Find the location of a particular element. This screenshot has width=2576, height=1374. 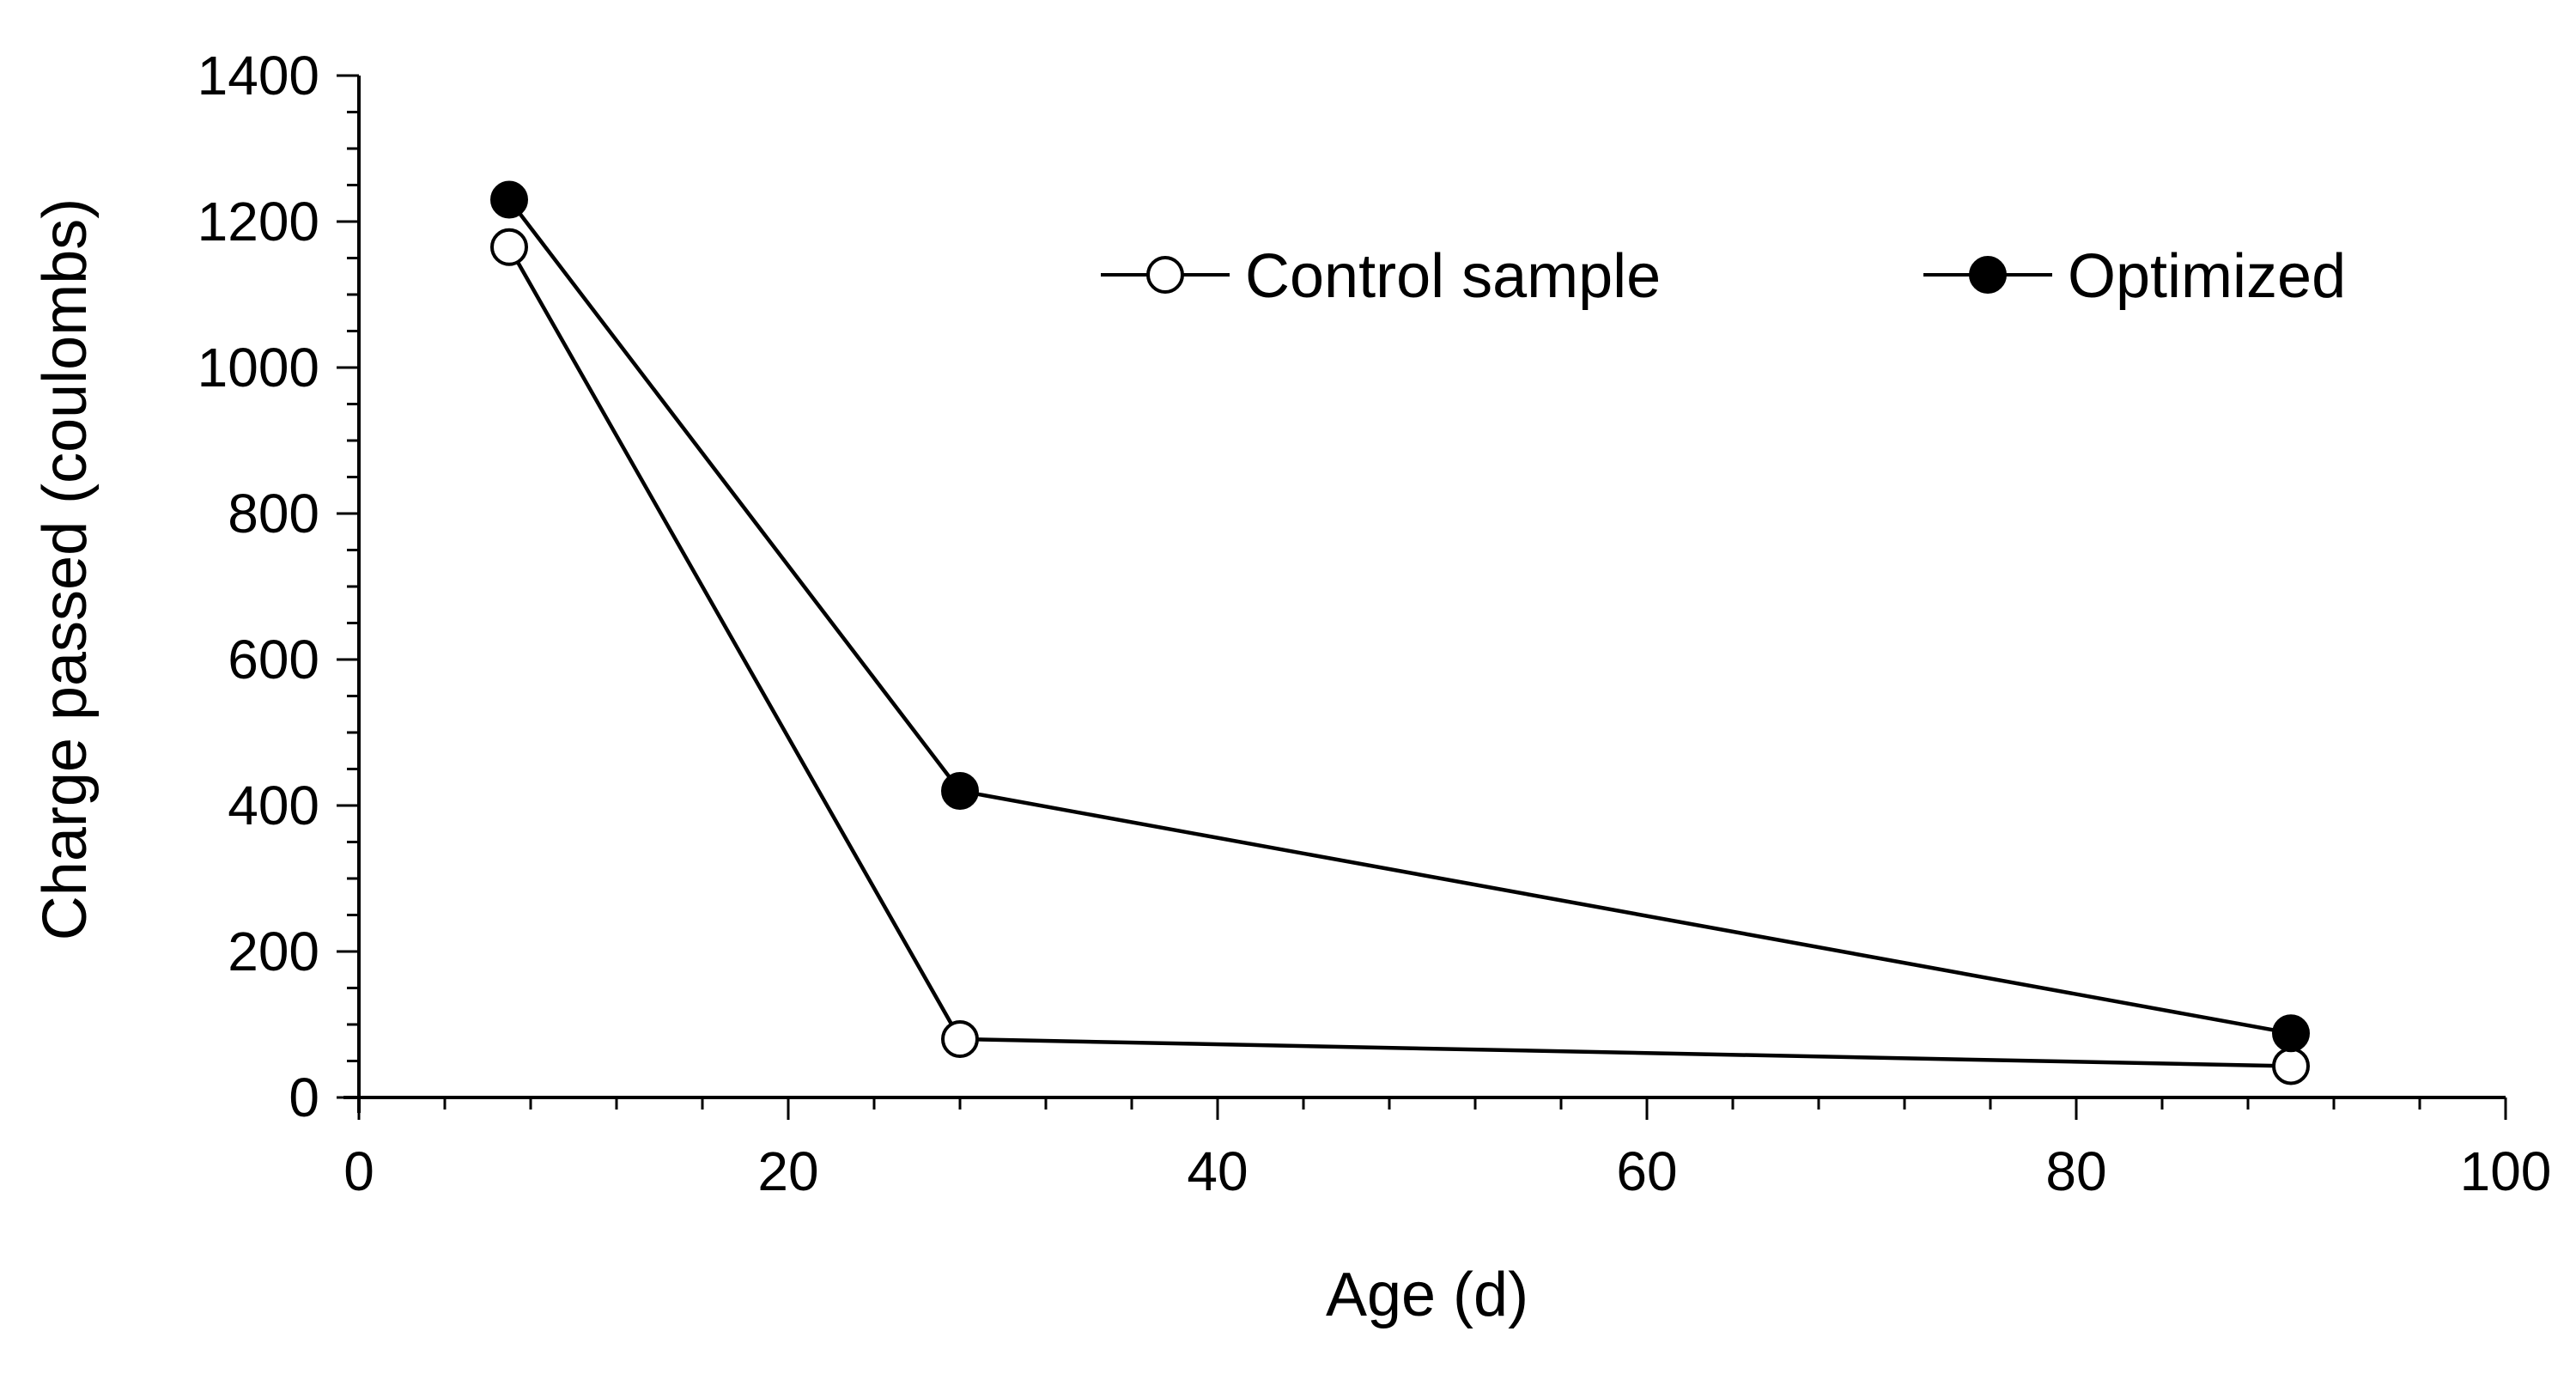

x-tick-label: 0 is located at coordinates (358, 1171).